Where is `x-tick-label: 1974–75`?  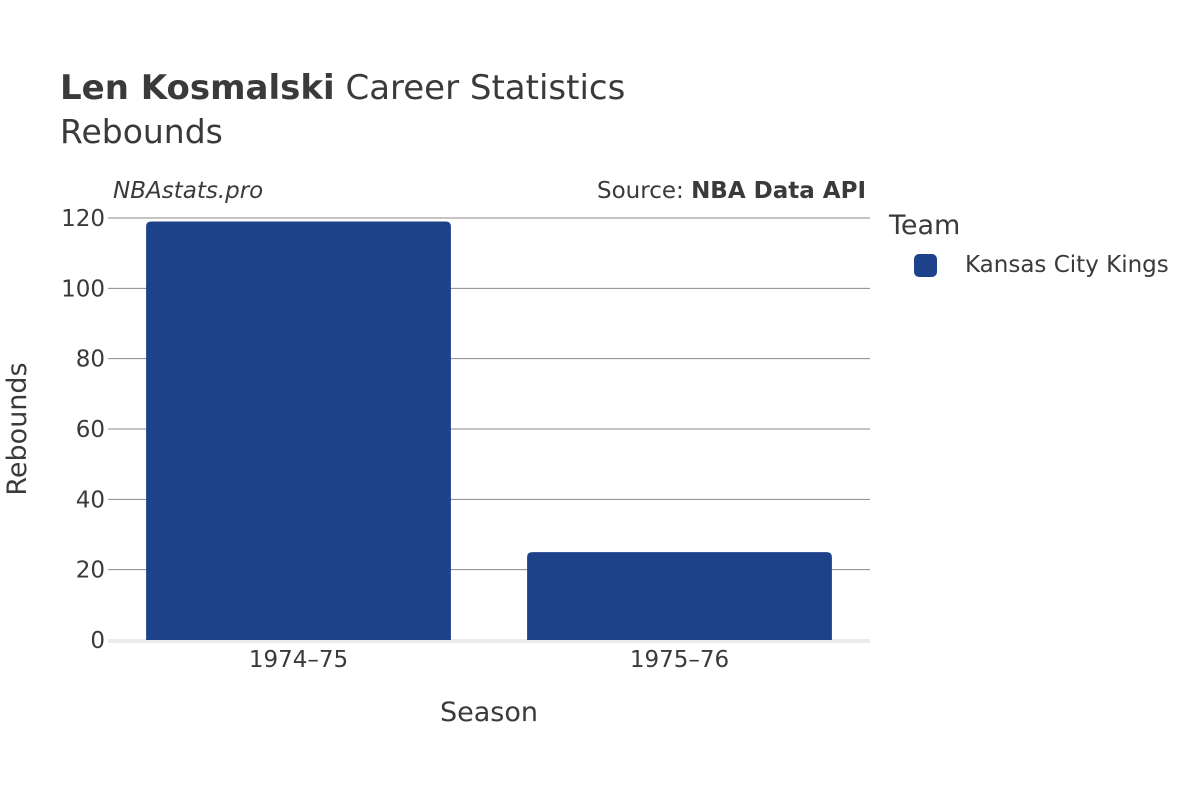 x-tick-label: 1974–75 is located at coordinates (298, 660).